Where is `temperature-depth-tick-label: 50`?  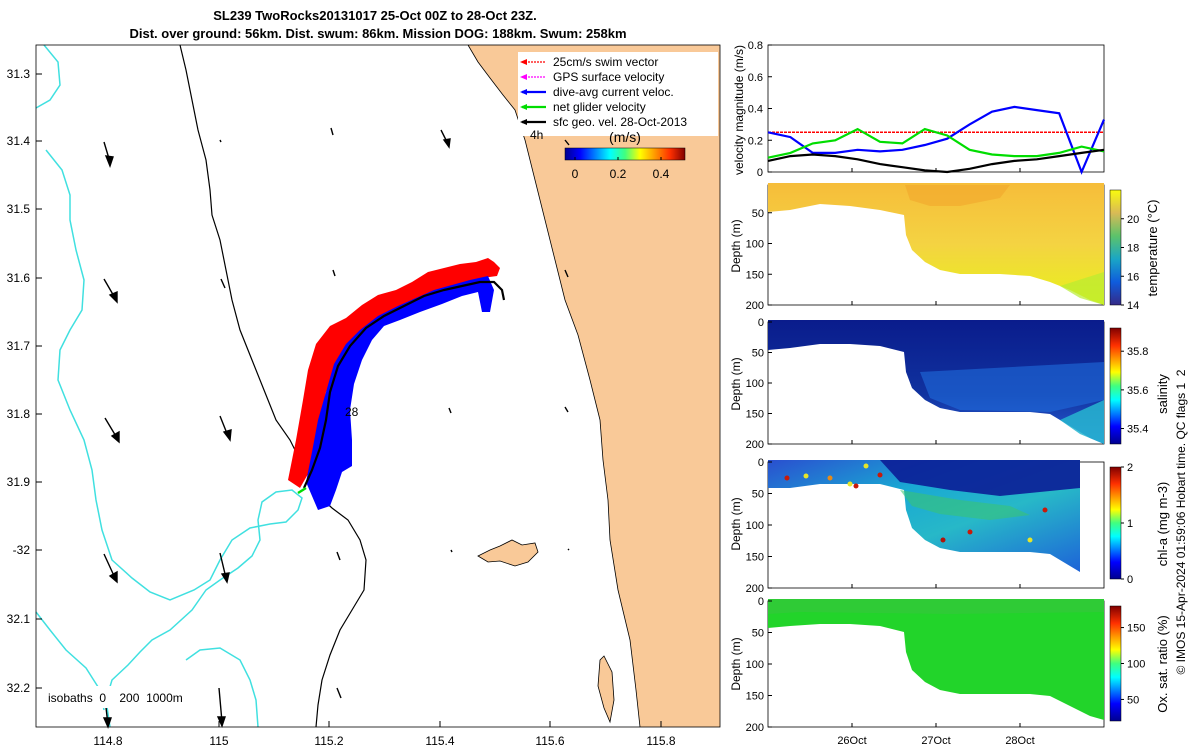 temperature-depth-tick-label: 50 is located at coordinates (758, 214).